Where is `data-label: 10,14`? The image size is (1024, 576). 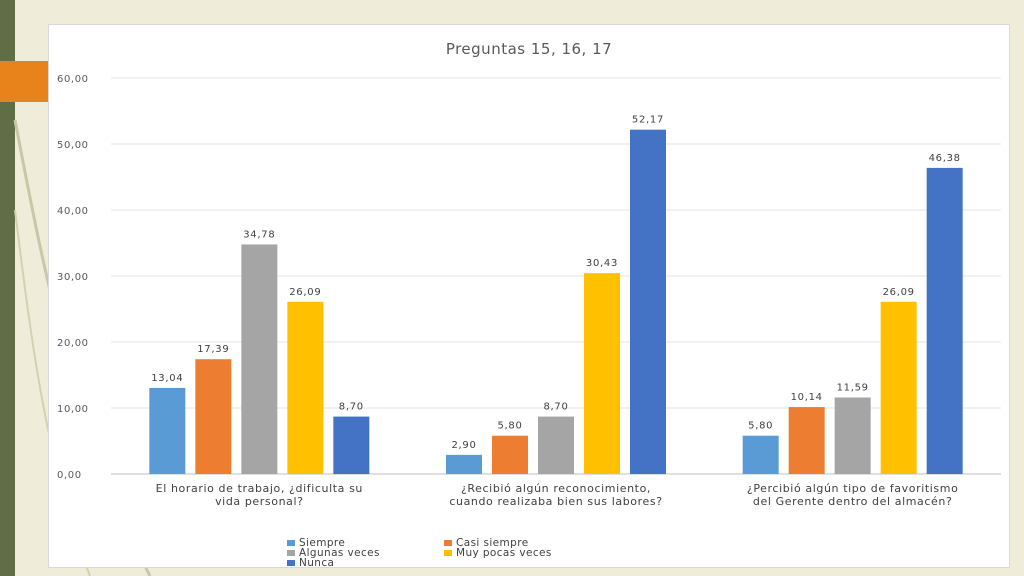 data-label: 10,14 is located at coordinates (807, 397).